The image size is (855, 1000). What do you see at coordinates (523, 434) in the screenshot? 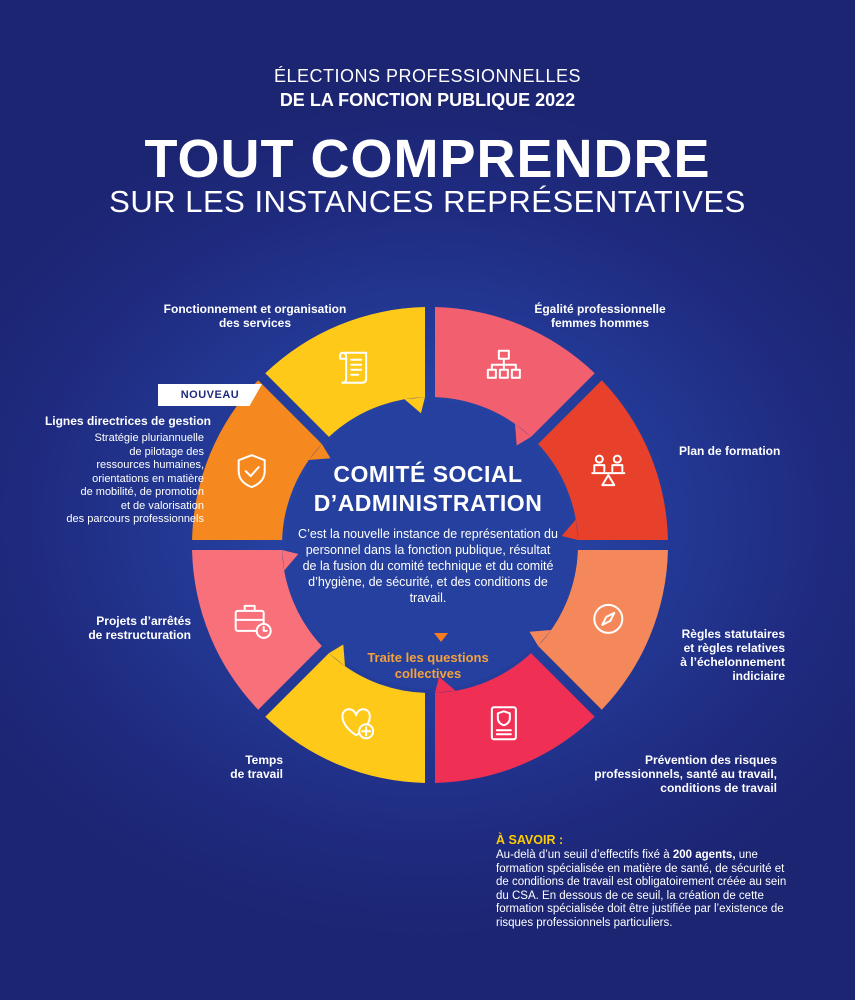
I see `segment-tail-fonctionnement` at bounding box center [523, 434].